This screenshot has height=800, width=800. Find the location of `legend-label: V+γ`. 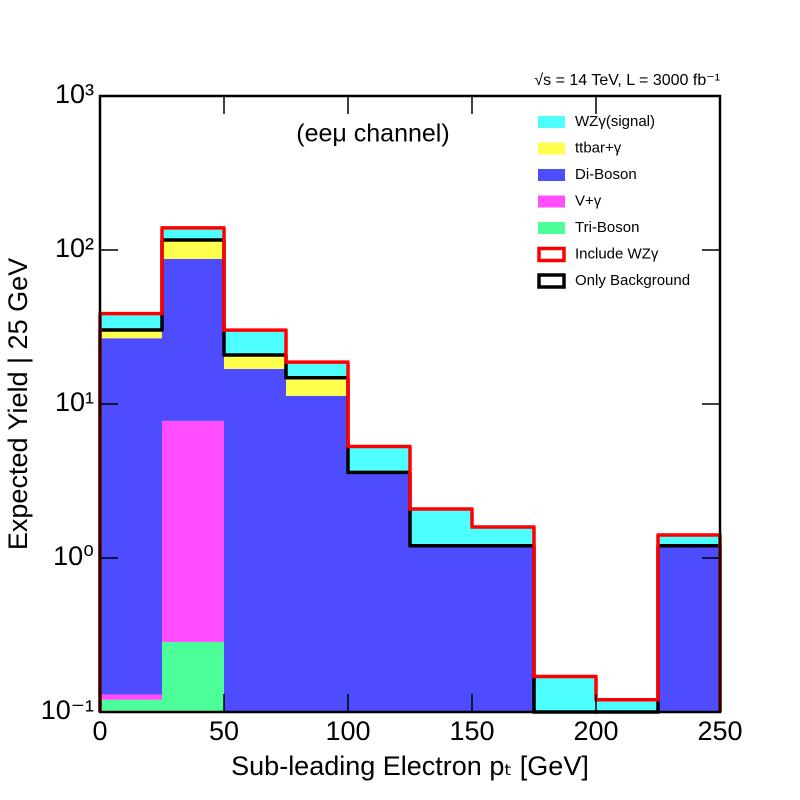

legend-label: V+γ is located at coordinates (588, 200).